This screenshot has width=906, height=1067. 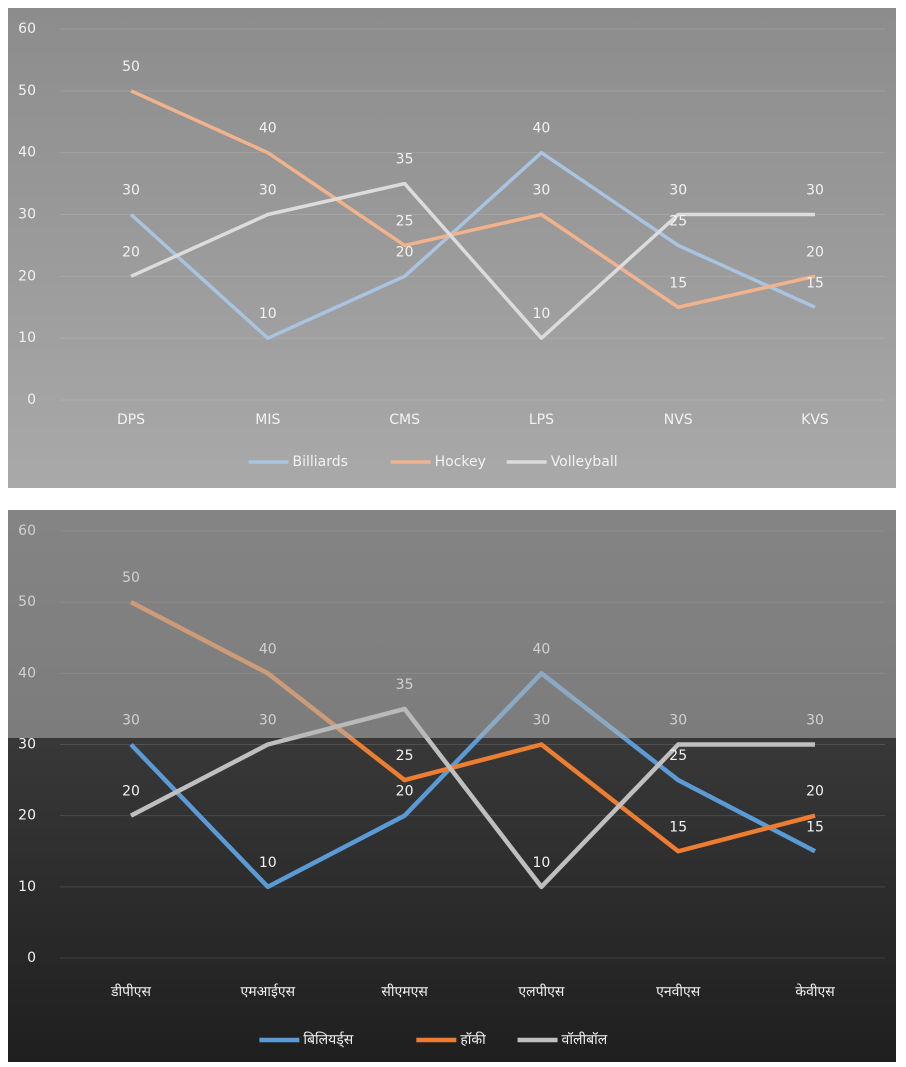 What do you see at coordinates (130, 991) in the screenshot?
I see `x-tick-label: डीपीएस` at bounding box center [130, 991].